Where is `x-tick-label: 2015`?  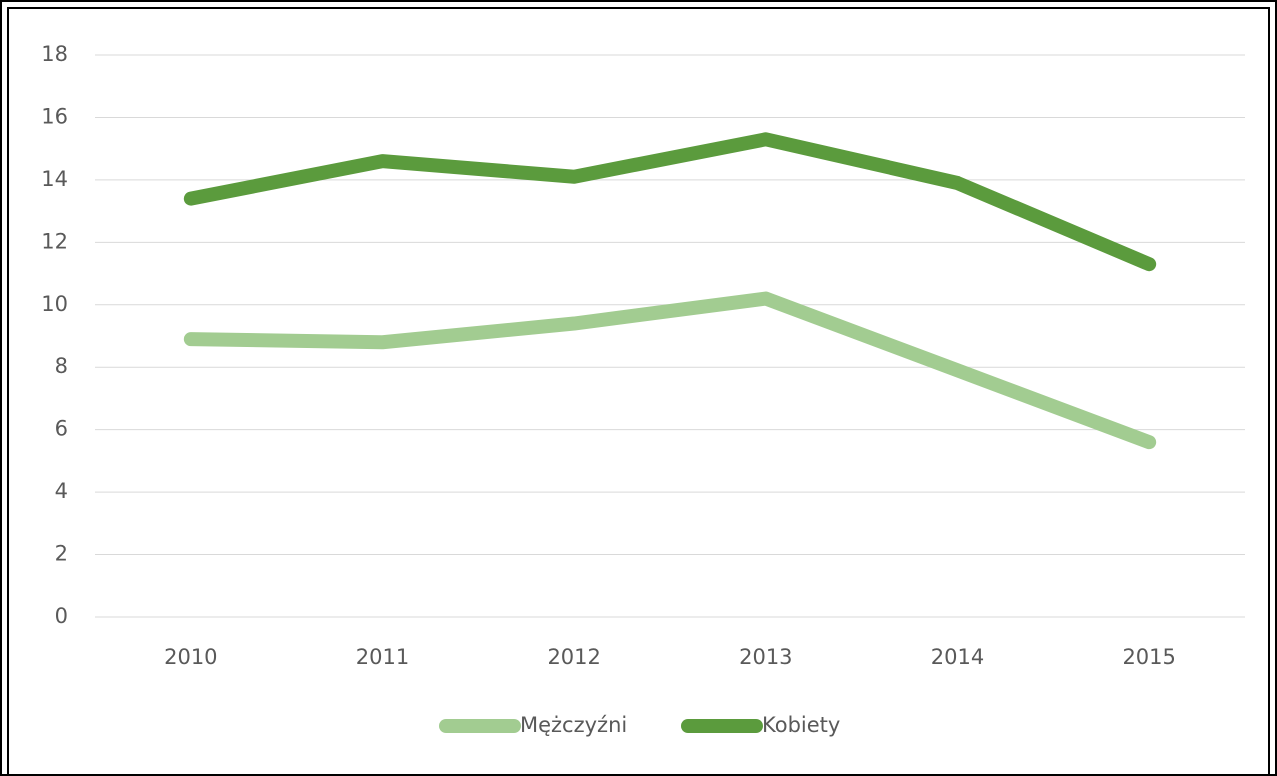
x-tick-label: 2015 is located at coordinates (1148, 657).